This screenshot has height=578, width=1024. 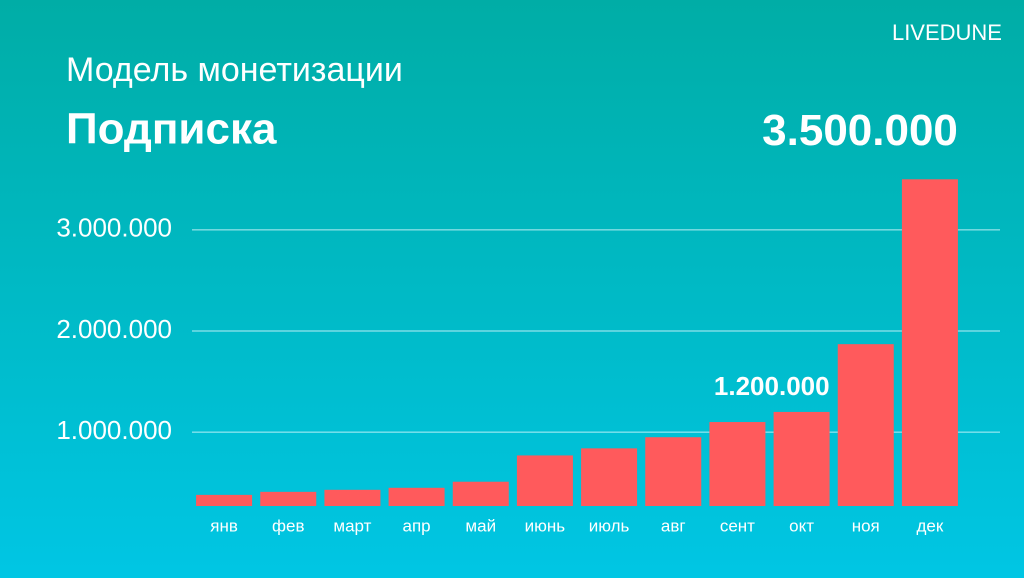 I want to click on value-label: 1.200.000, so click(x=772, y=386).